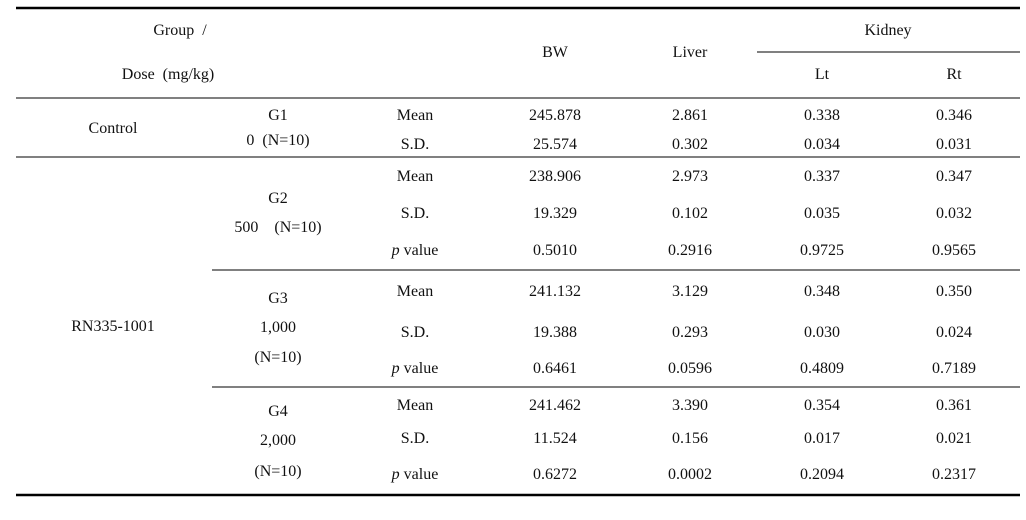  Describe the element at coordinates (555, 213) in the screenshot. I see `cell-value: 19.329` at that location.